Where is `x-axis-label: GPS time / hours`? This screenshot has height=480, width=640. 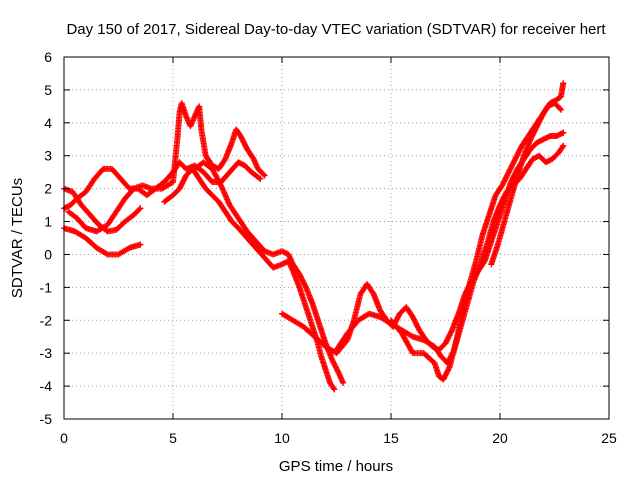 x-axis-label: GPS time / hours is located at coordinates (336, 466).